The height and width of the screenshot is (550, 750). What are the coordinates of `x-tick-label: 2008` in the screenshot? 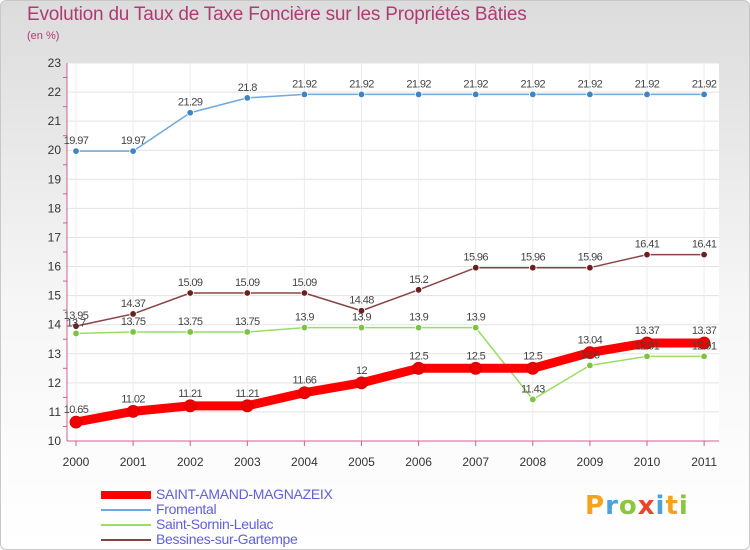 It's located at (532, 462).